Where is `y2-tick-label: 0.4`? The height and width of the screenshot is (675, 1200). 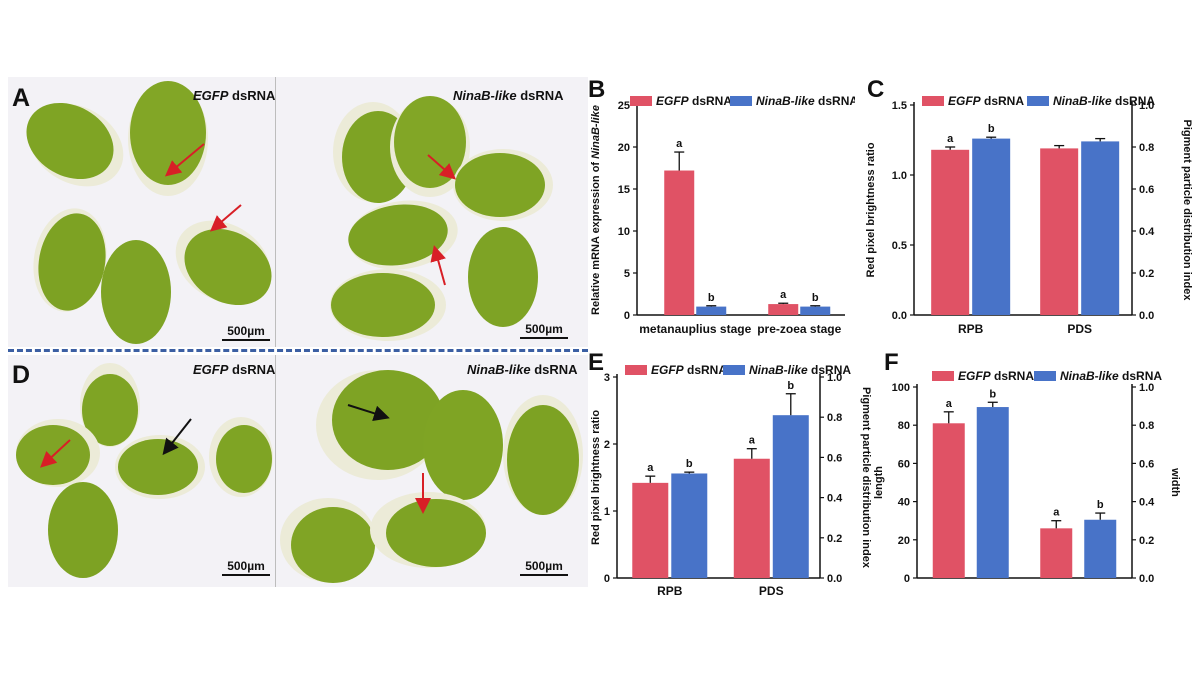 y2-tick-label: 0.4 is located at coordinates (835, 499).